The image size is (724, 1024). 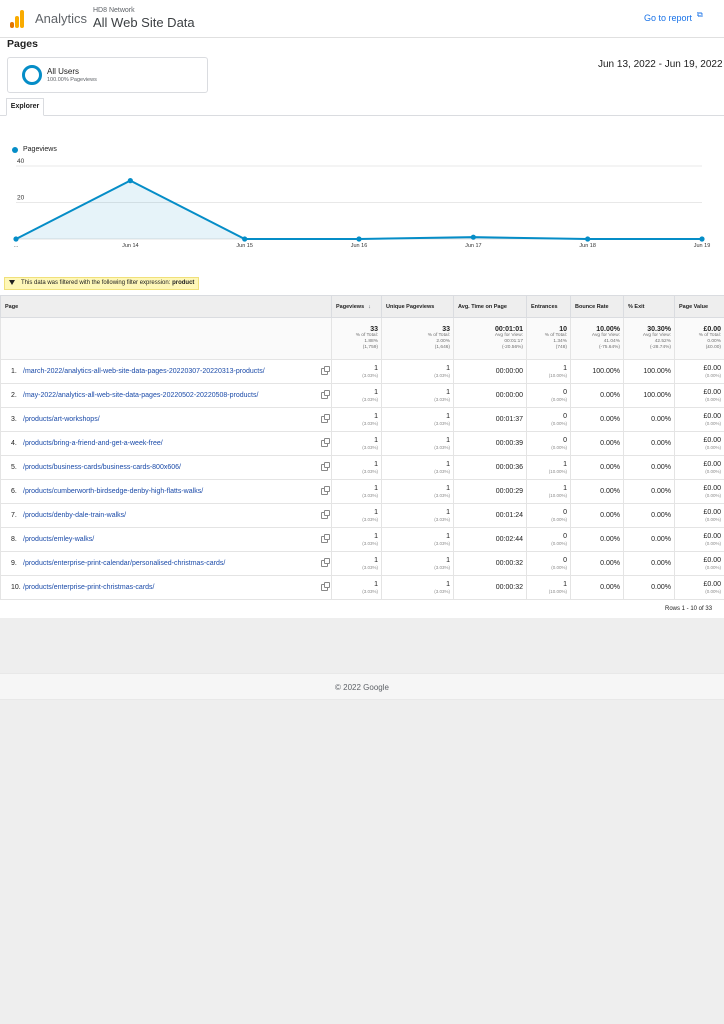 I want to click on page-link: /products/denby-dale-train-walks/, so click(x=75, y=515).